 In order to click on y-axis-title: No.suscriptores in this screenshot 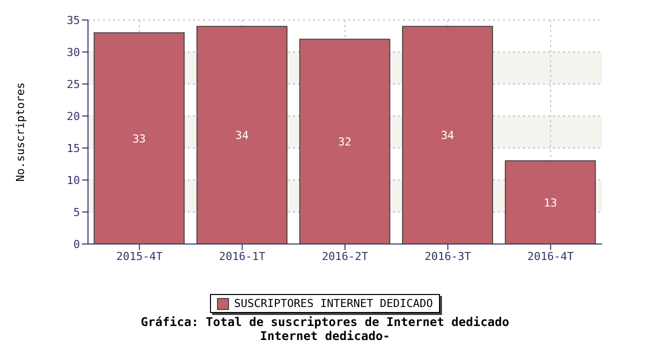, I will do `click(20, 132)`.